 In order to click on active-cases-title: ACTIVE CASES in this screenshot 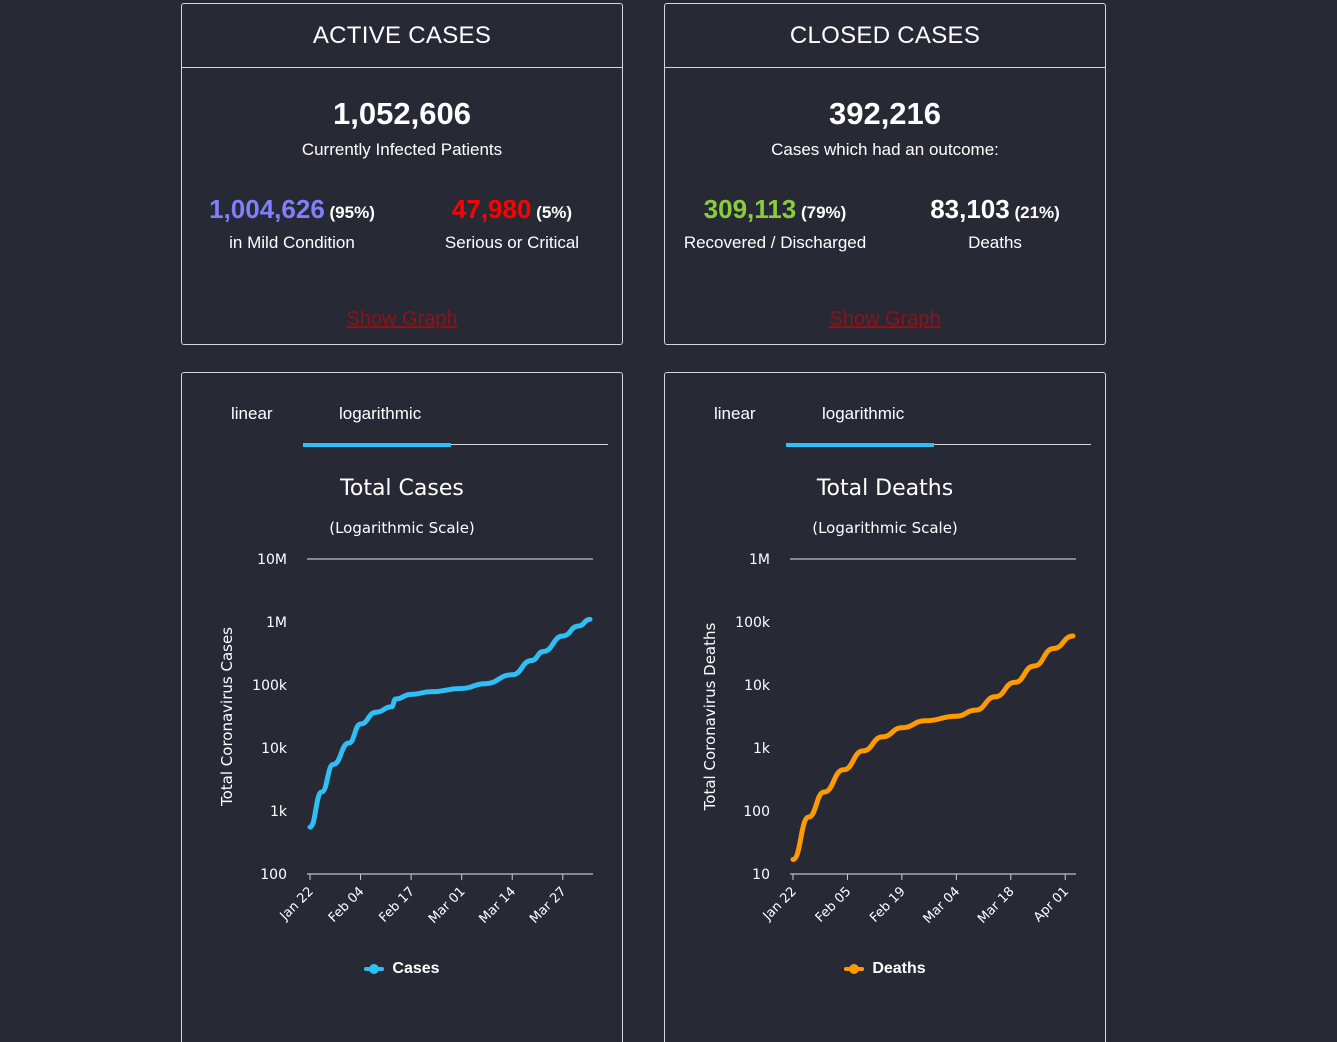, I will do `click(402, 36)`.